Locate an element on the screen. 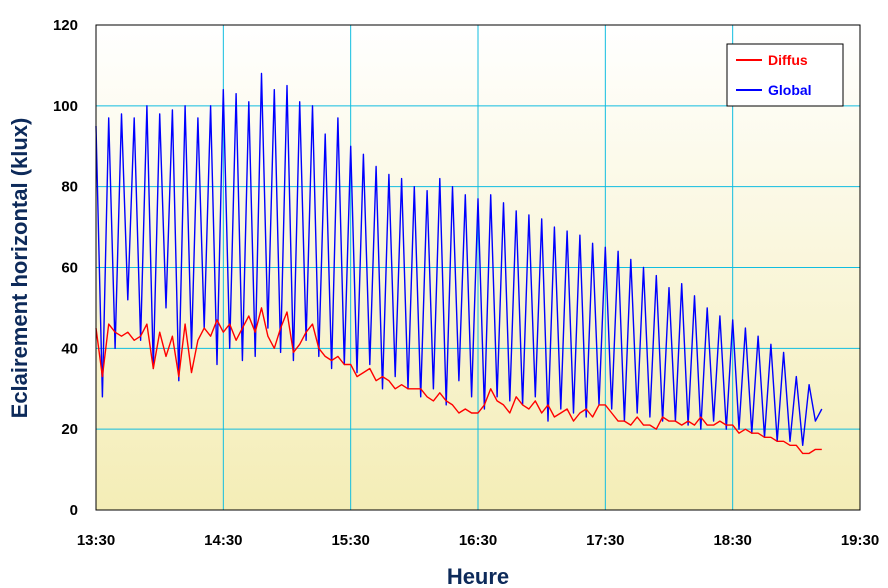 The height and width of the screenshot is (588, 888). legend-label-diffus: Diffus is located at coordinates (788, 60).